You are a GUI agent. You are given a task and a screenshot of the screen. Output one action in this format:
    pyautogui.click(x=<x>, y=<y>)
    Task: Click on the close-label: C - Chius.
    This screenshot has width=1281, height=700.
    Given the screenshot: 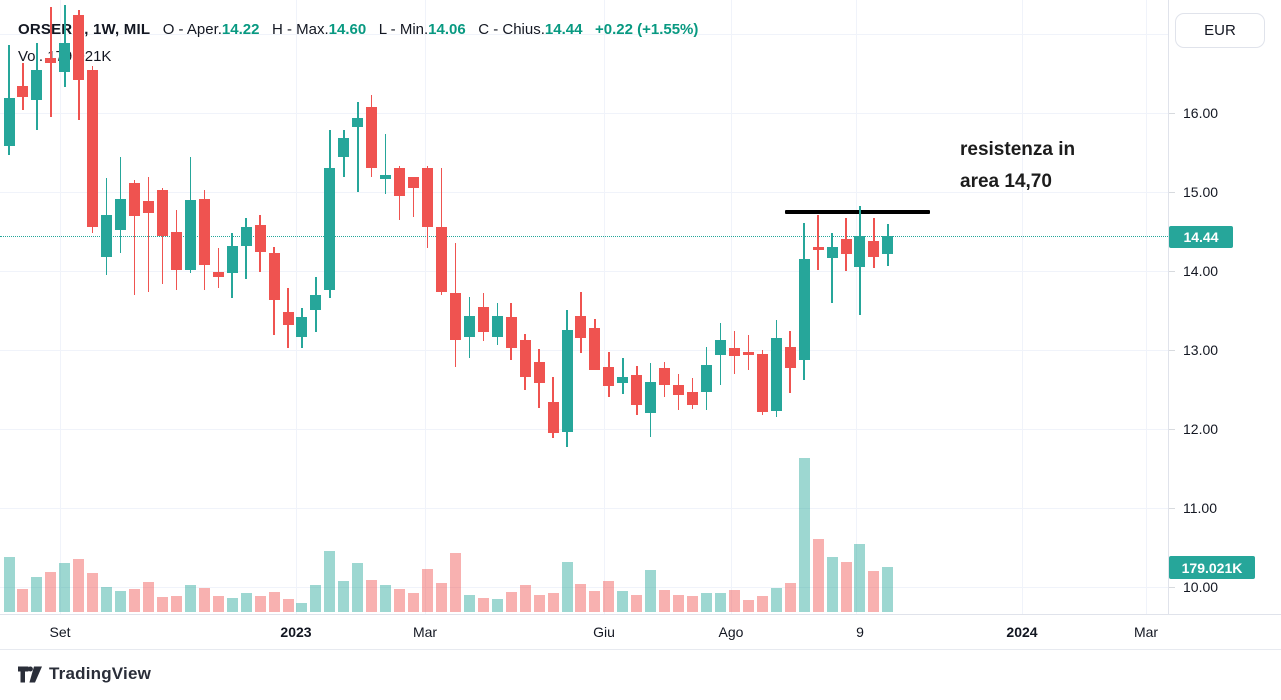 What is the action you would take?
    pyautogui.click(x=511, y=29)
    